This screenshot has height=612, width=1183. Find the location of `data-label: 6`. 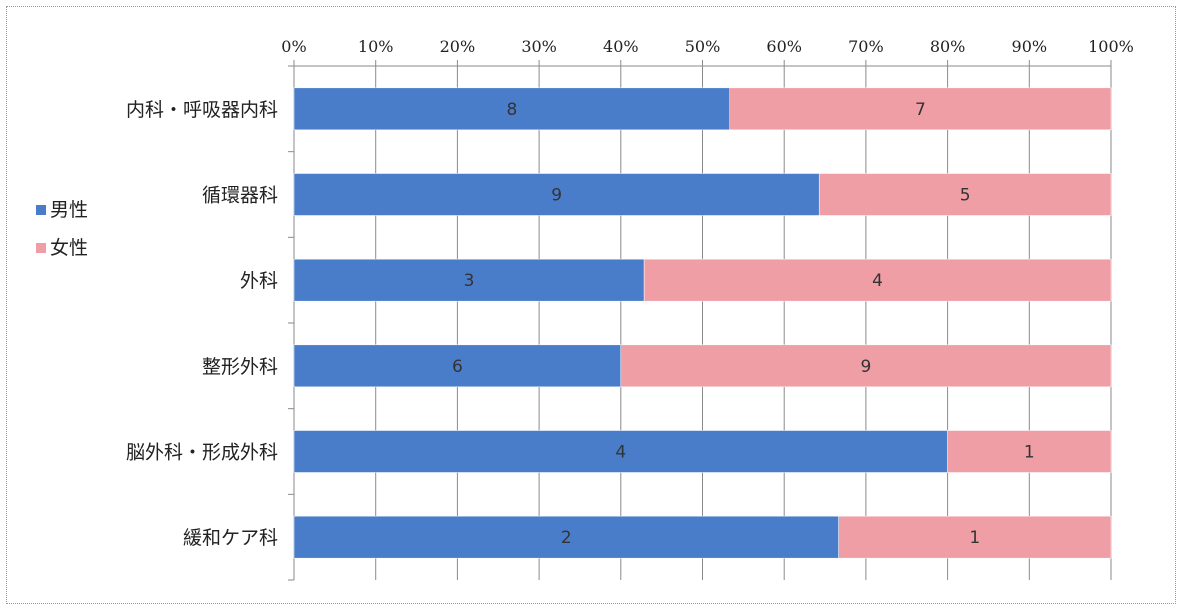

data-label: 6 is located at coordinates (457, 367).